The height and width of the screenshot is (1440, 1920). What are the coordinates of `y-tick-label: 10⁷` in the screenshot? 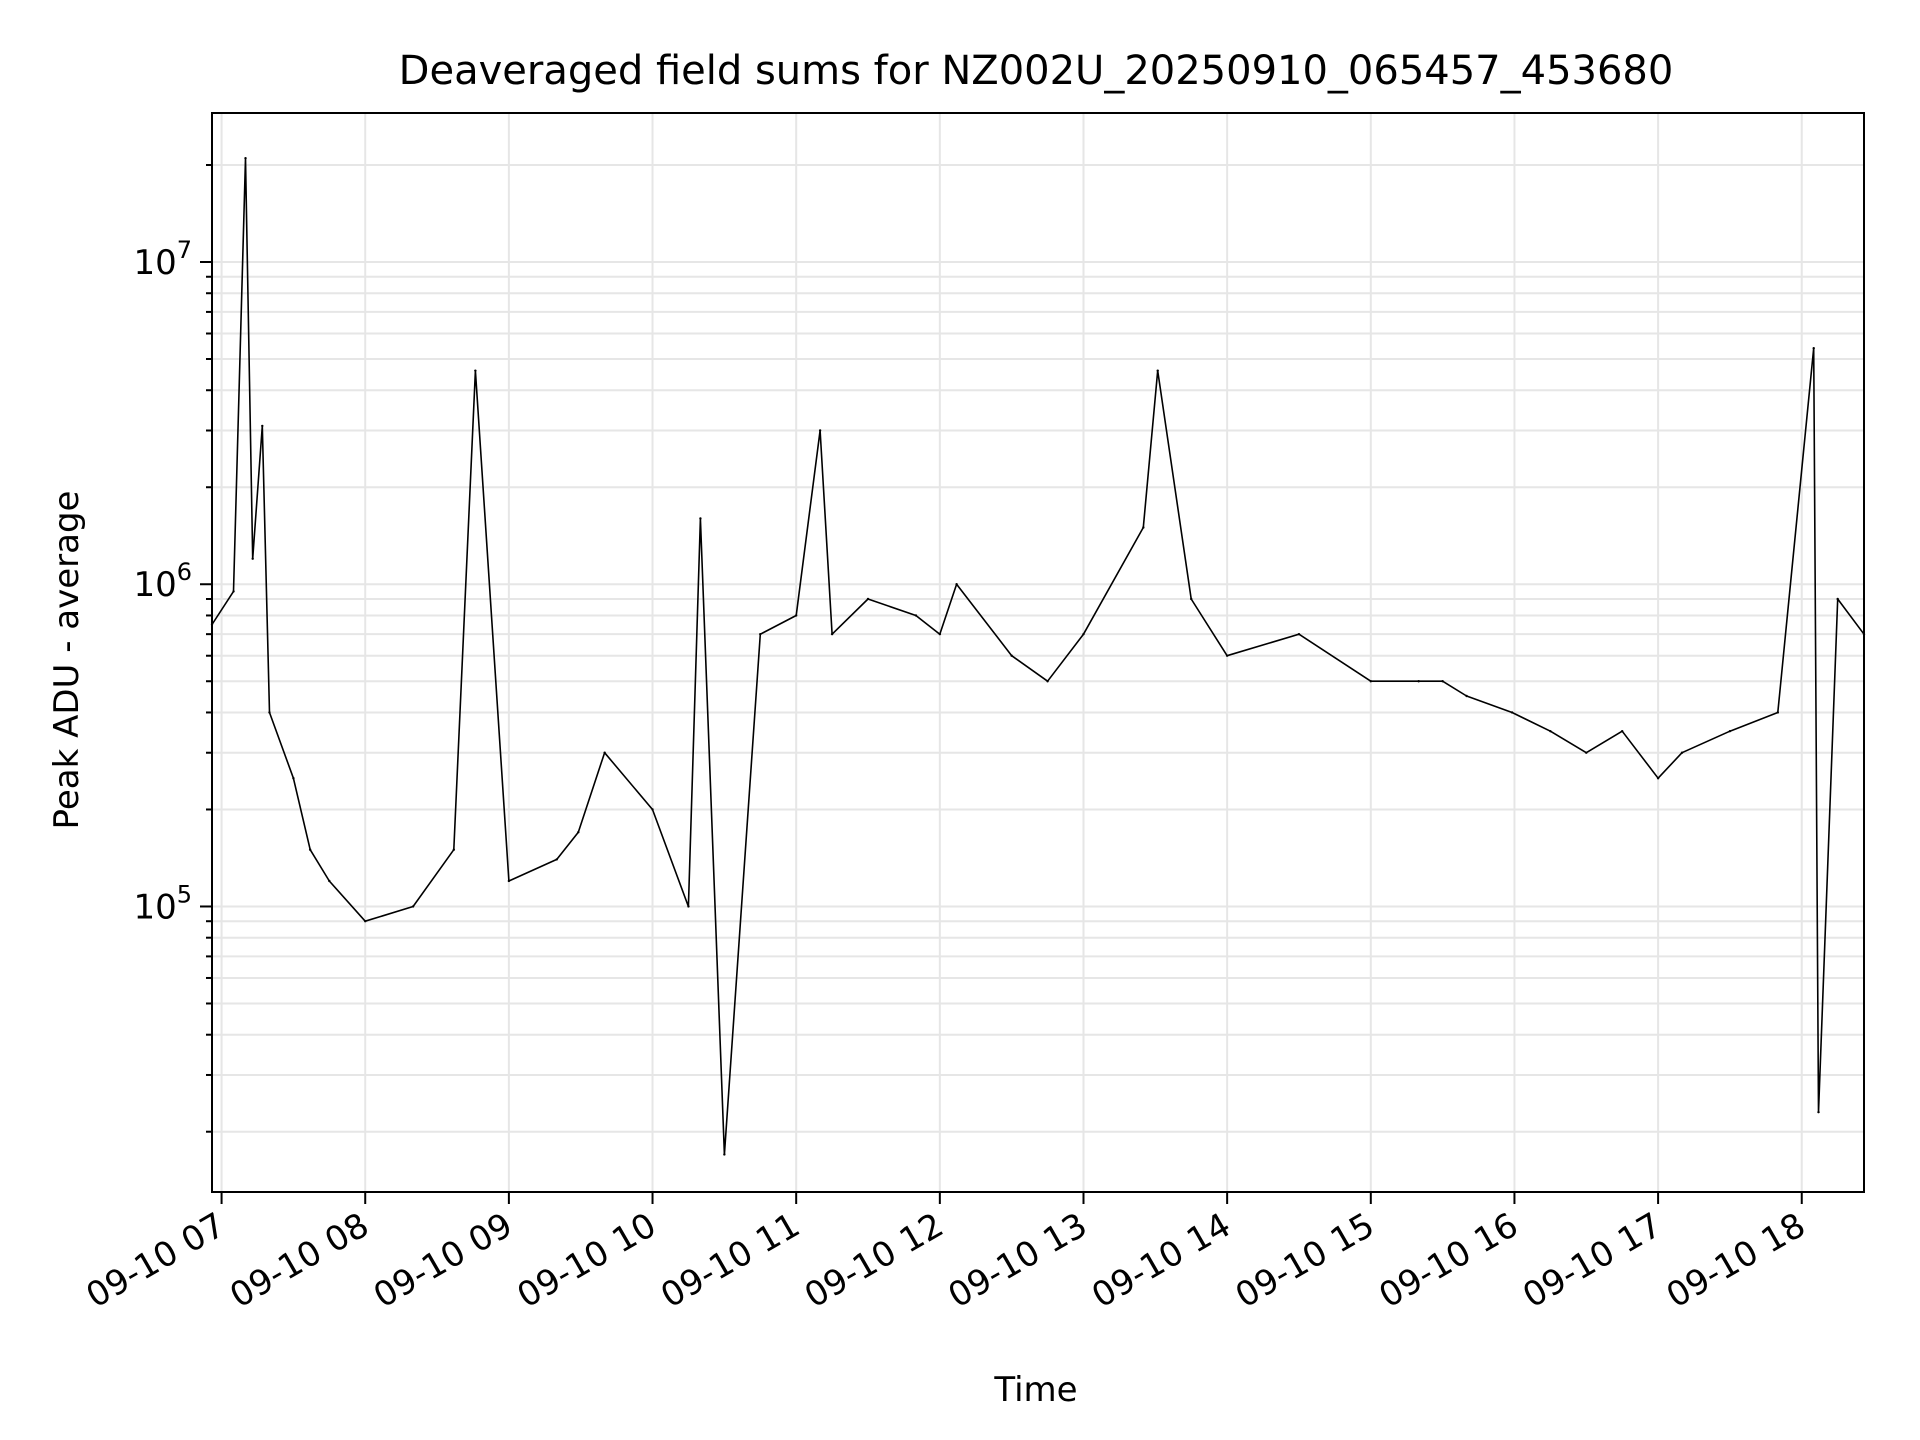 It's located at (162, 259).